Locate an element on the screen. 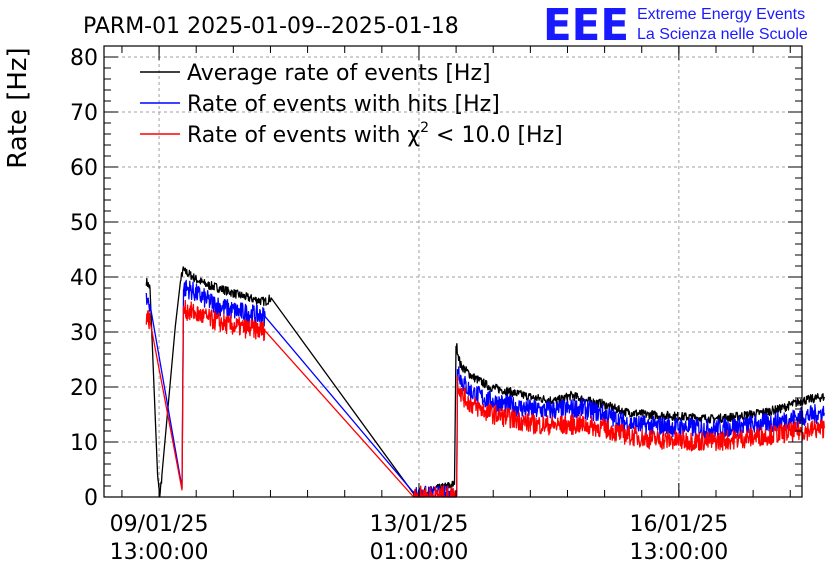  y-tick-label: 0 is located at coordinates (91, 498).